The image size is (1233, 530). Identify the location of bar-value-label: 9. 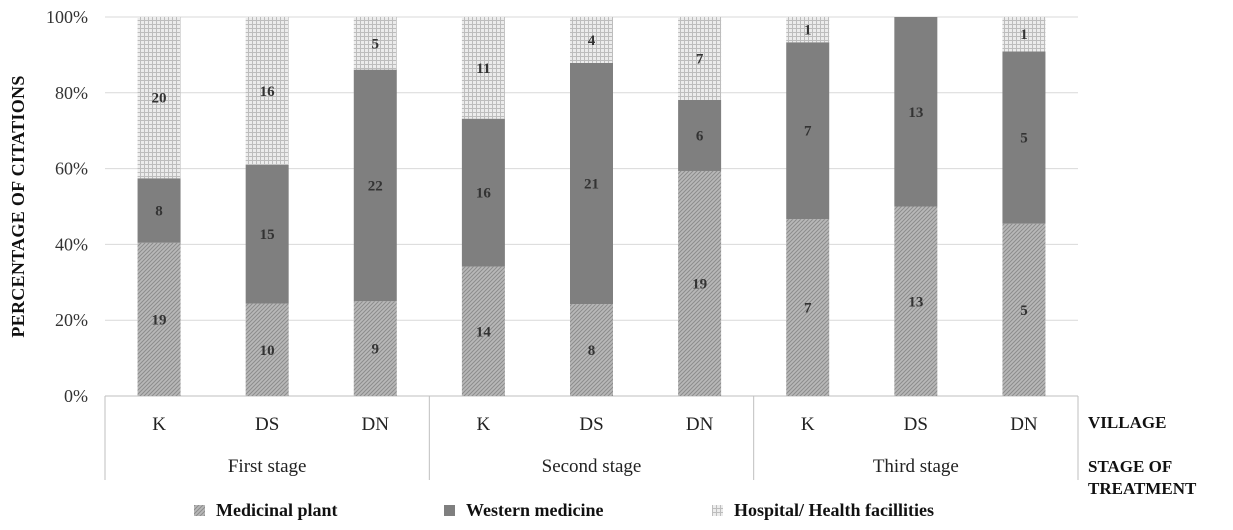
(376, 350).